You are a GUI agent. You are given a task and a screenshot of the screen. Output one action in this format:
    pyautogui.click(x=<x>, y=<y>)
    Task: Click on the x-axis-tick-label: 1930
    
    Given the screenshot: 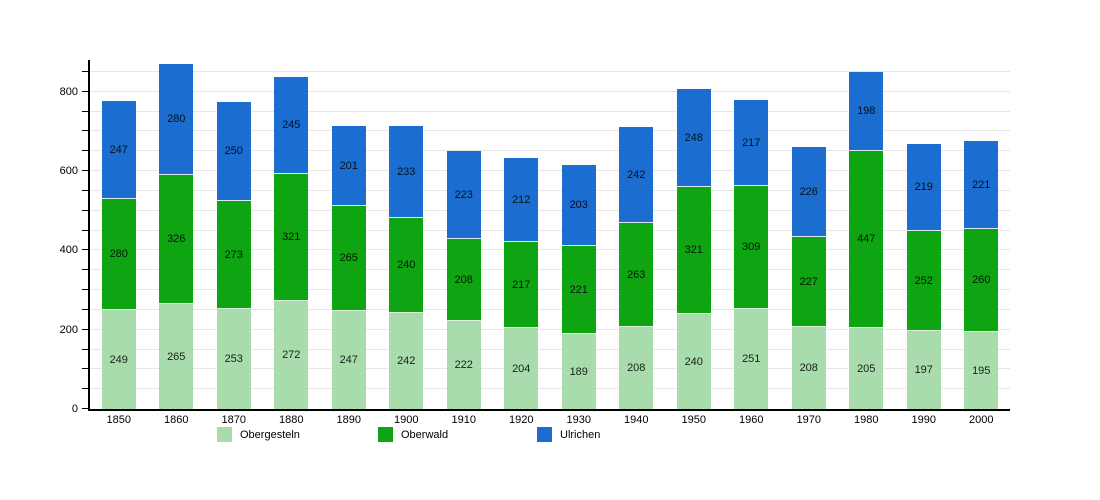 What is the action you would take?
    pyautogui.click(x=578, y=420)
    